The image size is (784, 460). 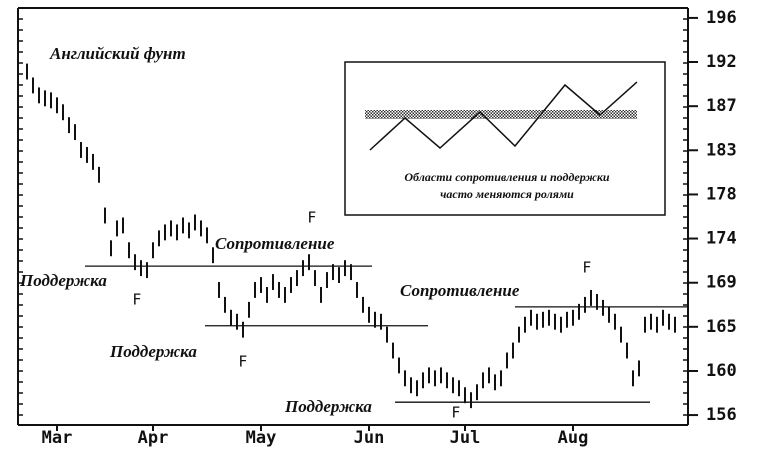 What do you see at coordinates (721, 239) in the screenshot?
I see `y-tick-label: 174` at bounding box center [721, 239].